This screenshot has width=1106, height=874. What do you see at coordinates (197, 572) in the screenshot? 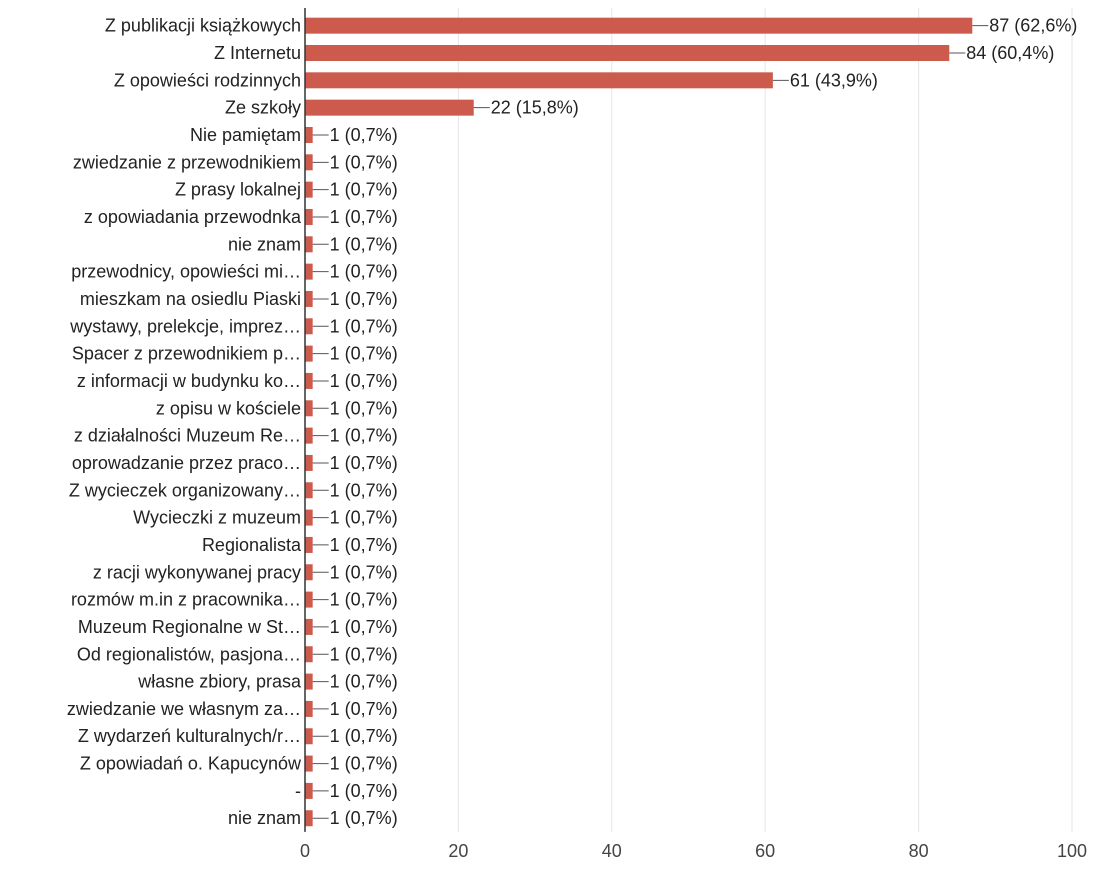
I see `category-label: z racji wykonywanej pracy` at bounding box center [197, 572].